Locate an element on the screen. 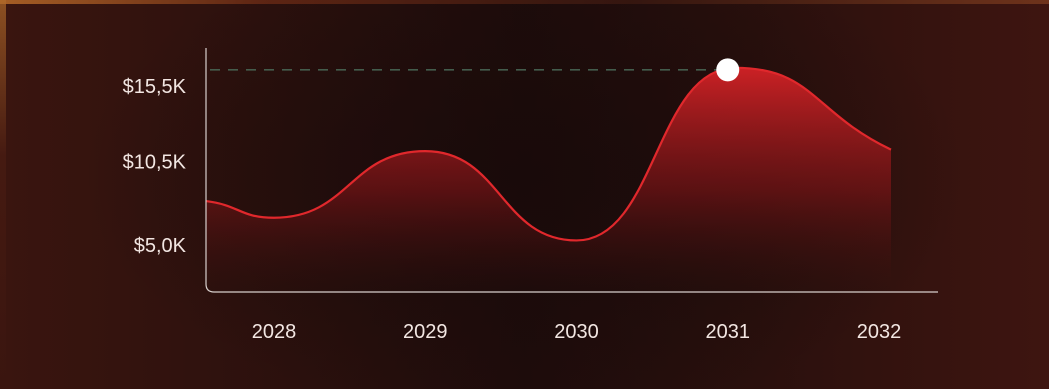 This screenshot has height=389, width=1049. y-tick-label: $10,5K is located at coordinates (155, 163).